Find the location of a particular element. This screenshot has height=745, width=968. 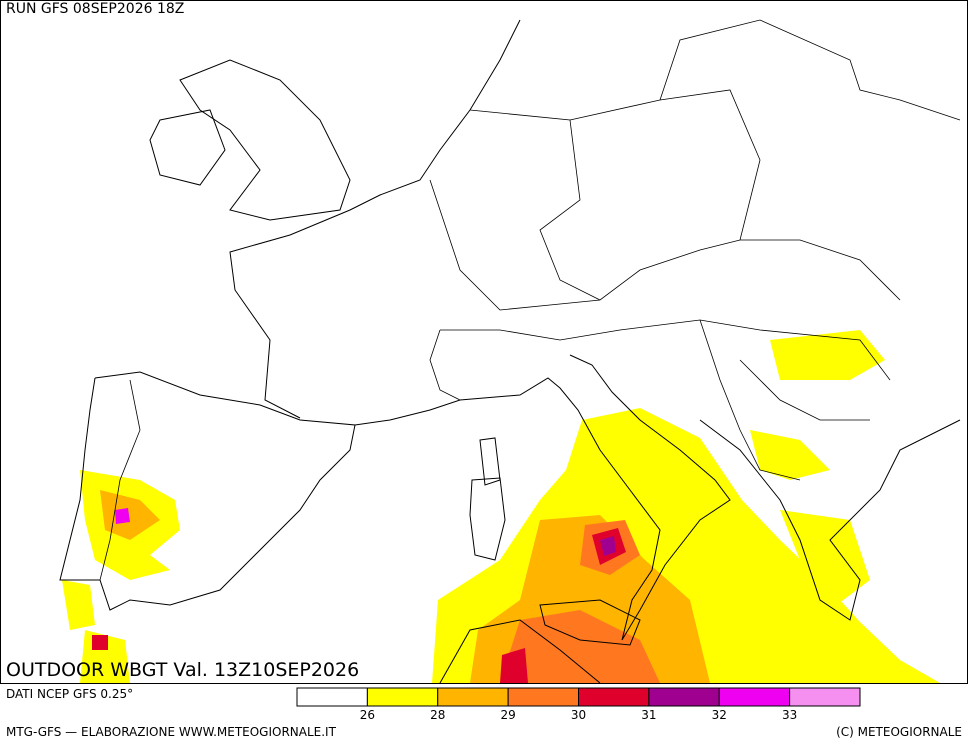

source-label: DATI NCEP GFS 0.25° is located at coordinates (69, 694).